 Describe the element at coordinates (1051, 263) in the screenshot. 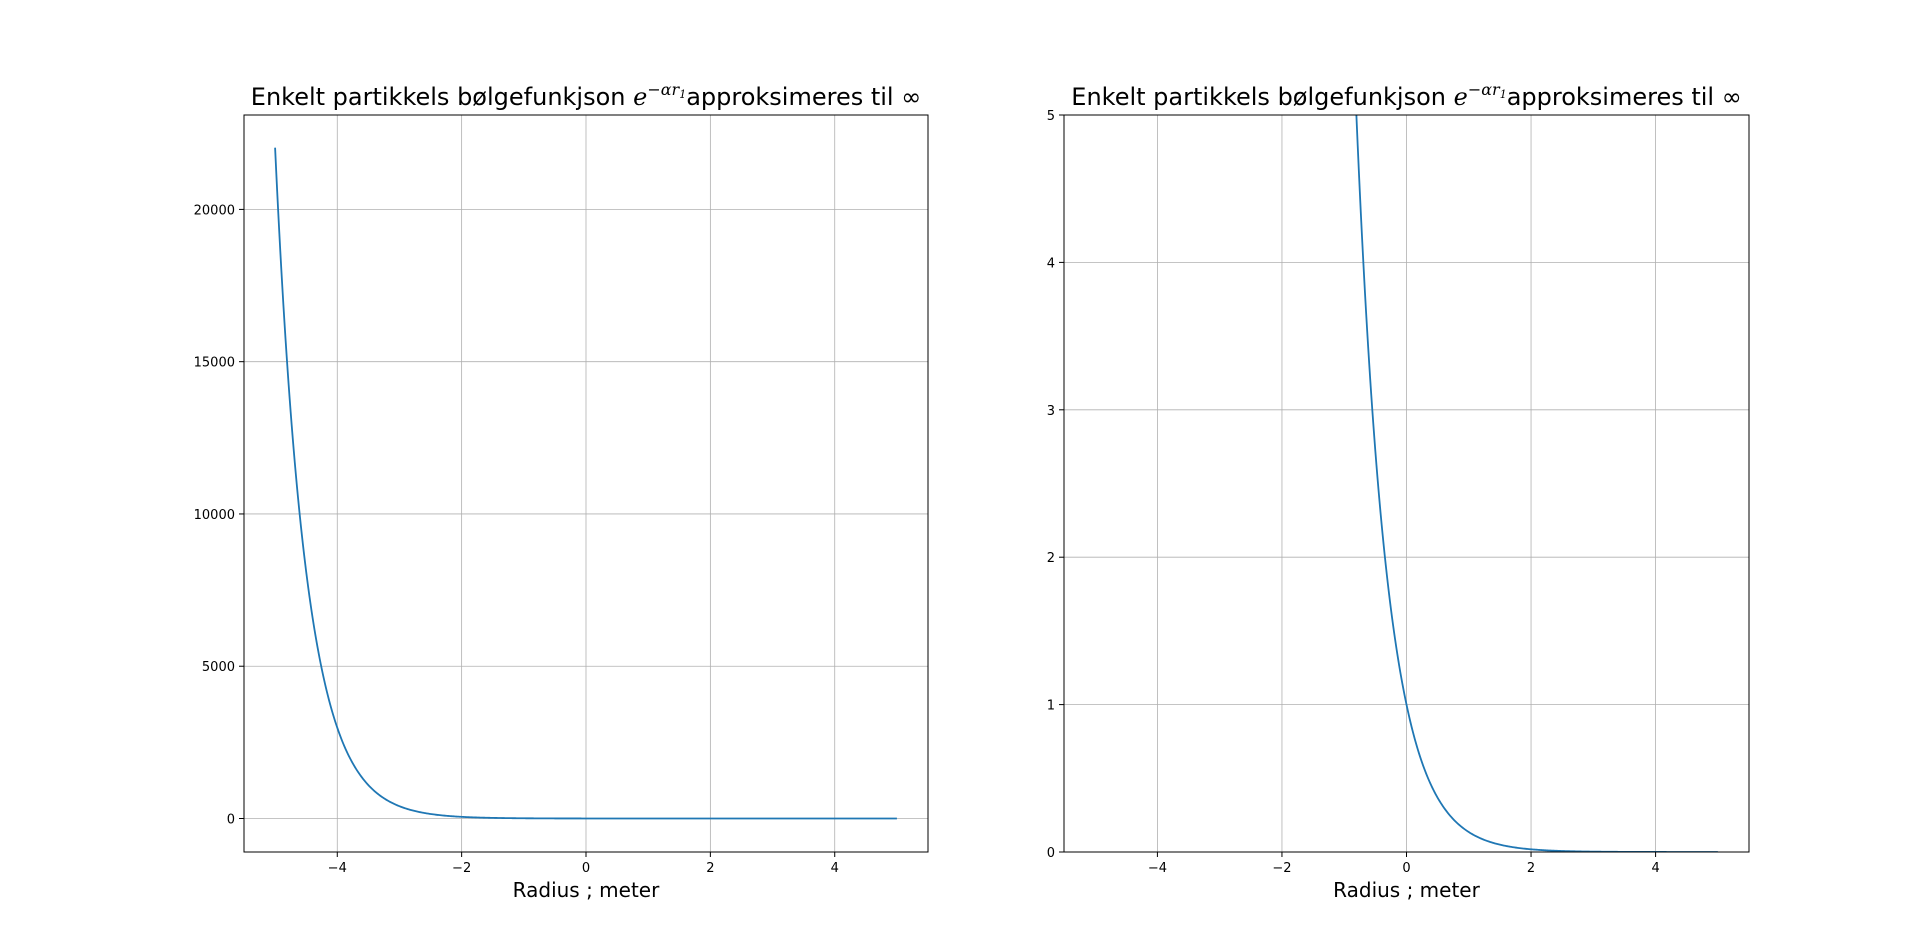

I see `y-tick-label: 4` at that location.